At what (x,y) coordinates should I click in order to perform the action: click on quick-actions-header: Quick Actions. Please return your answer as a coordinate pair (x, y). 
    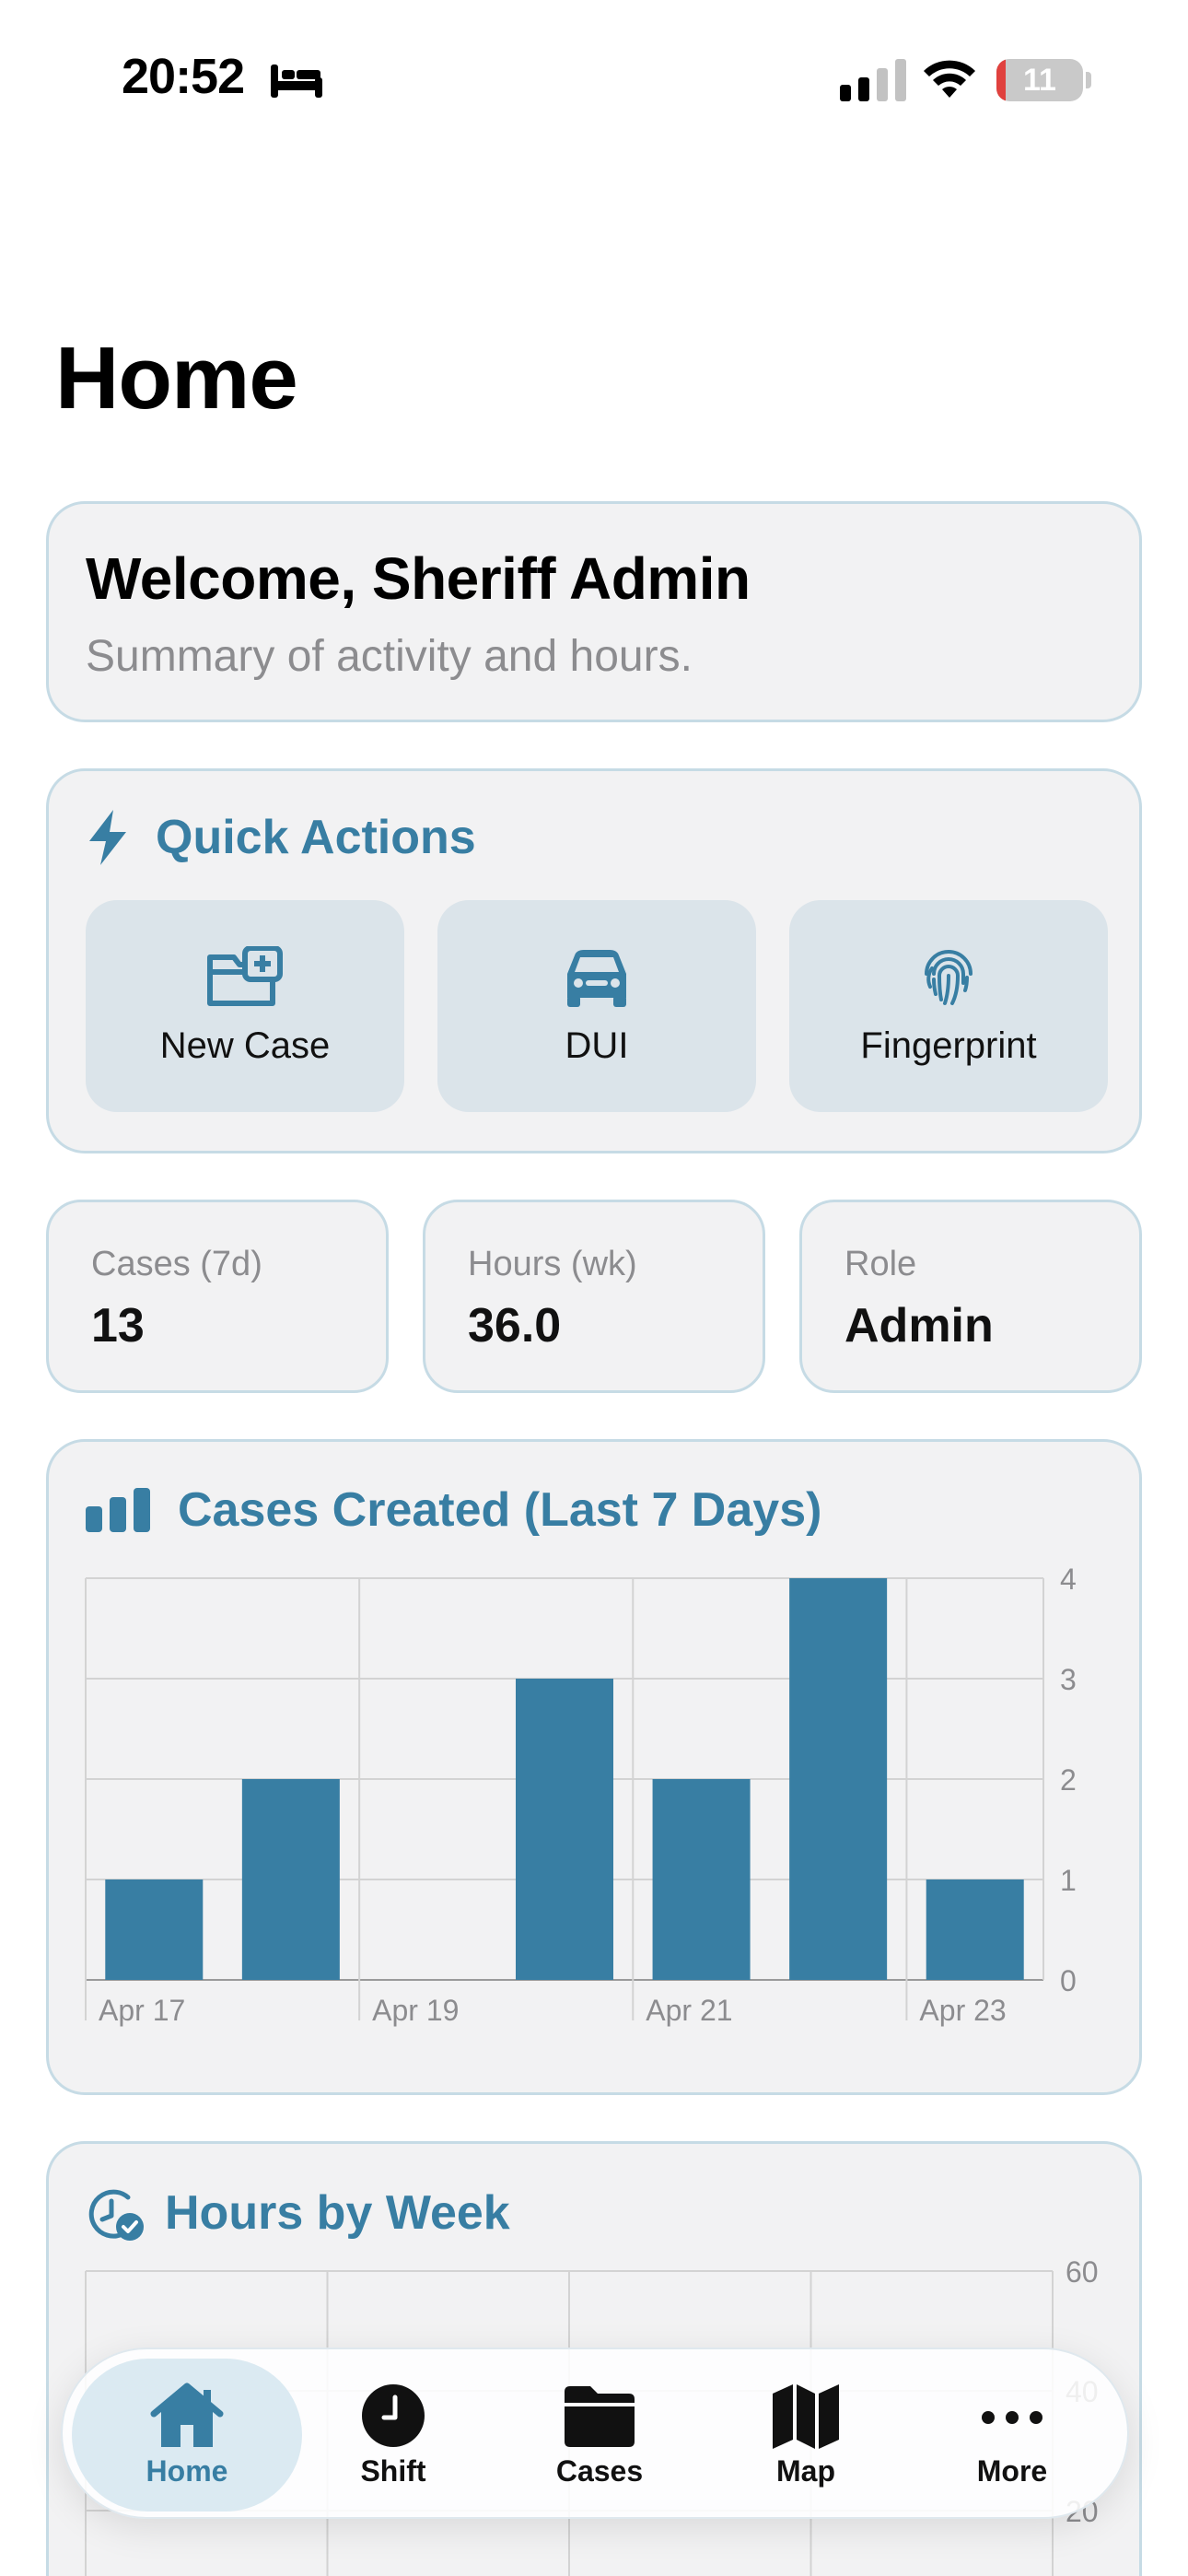
    Looking at the image, I should click on (281, 837).